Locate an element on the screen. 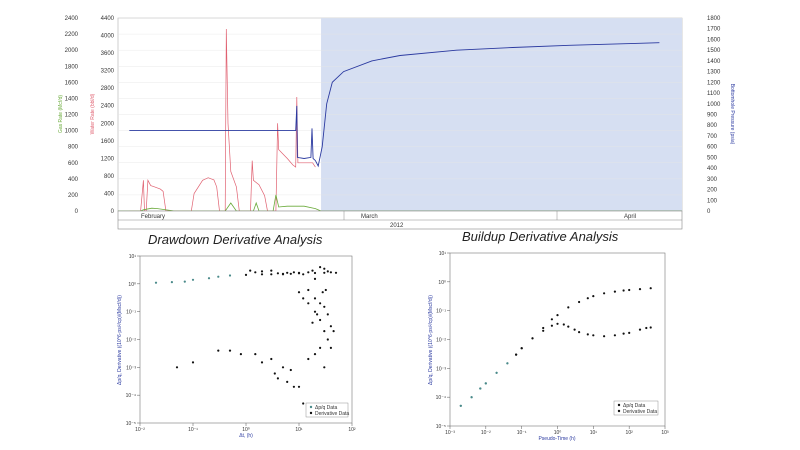  x-tick-label: 10⁻¹ is located at coordinates (522, 433).